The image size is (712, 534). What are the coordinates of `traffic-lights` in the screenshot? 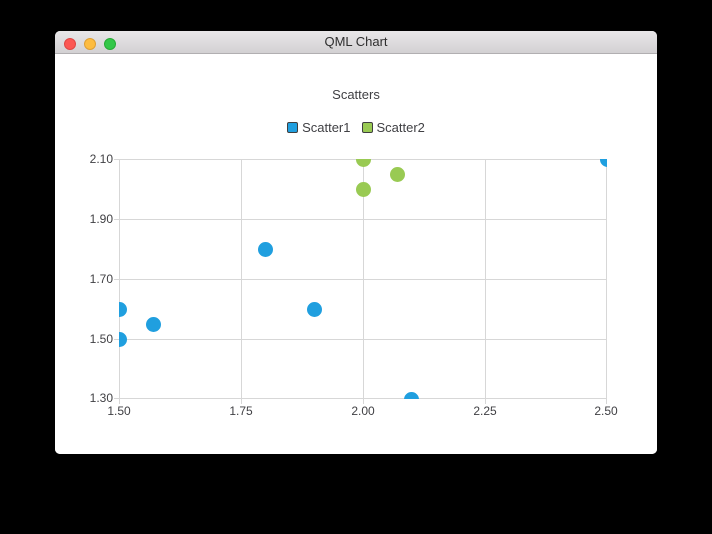 It's located at (90, 44).